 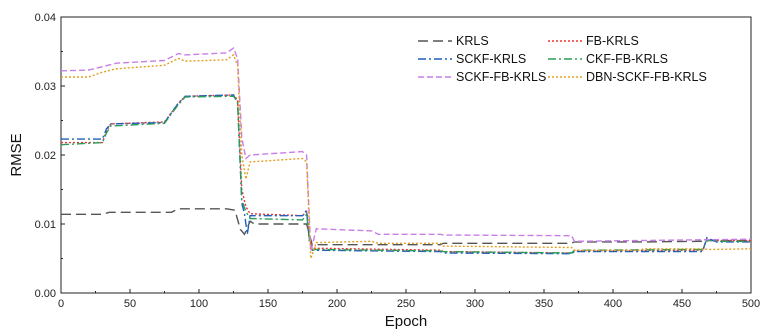 I want to click on x-tick-label: 500, so click(x=751, y=304).